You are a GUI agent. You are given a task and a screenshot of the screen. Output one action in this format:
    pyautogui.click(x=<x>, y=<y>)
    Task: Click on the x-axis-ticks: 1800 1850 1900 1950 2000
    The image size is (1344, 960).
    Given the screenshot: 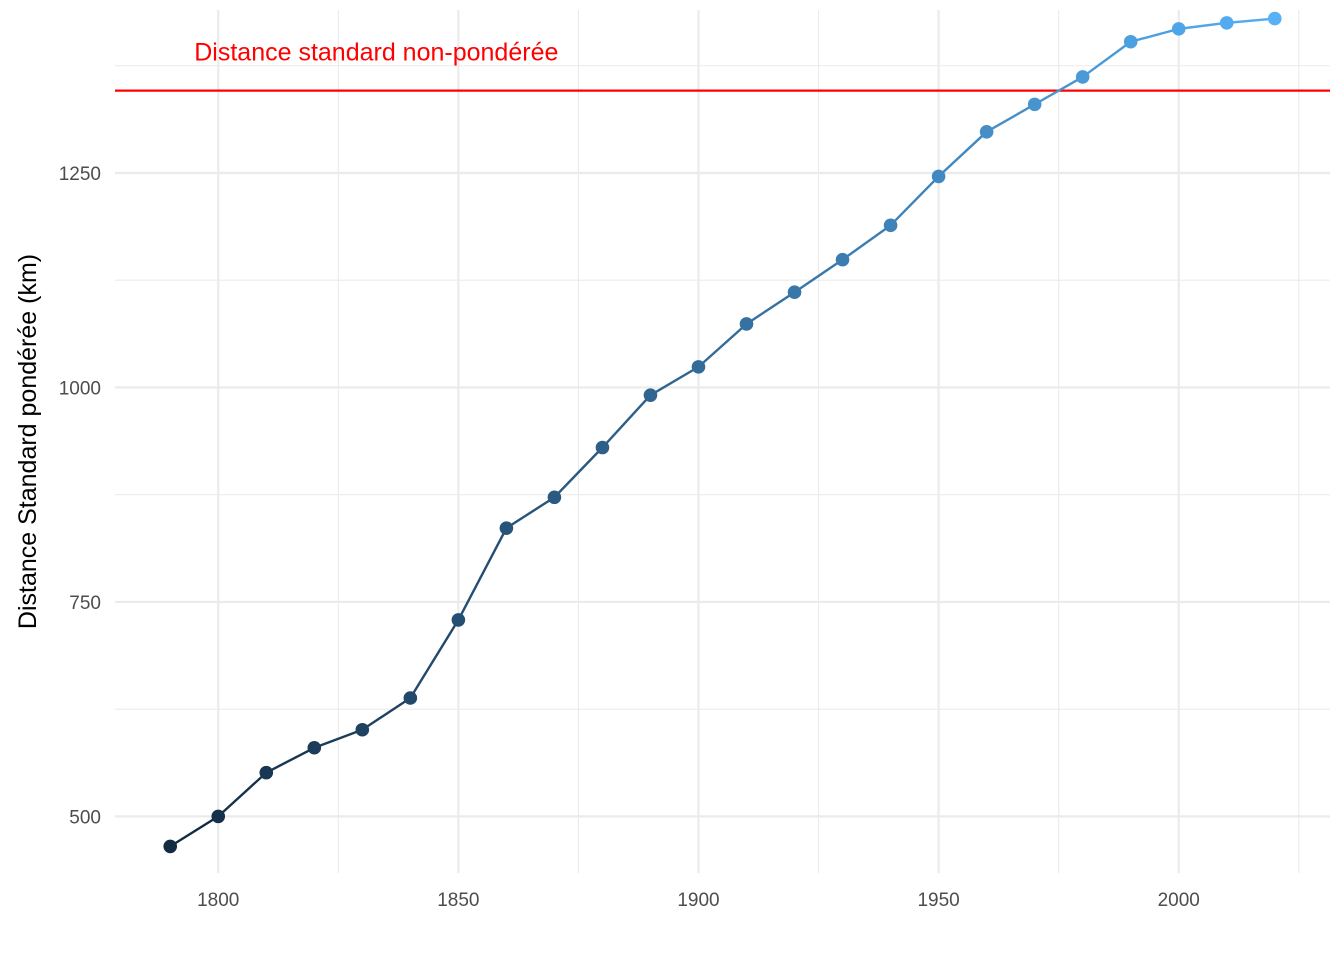 What is the action you would take?
    pyautogui.click(x=698, y=900)
    